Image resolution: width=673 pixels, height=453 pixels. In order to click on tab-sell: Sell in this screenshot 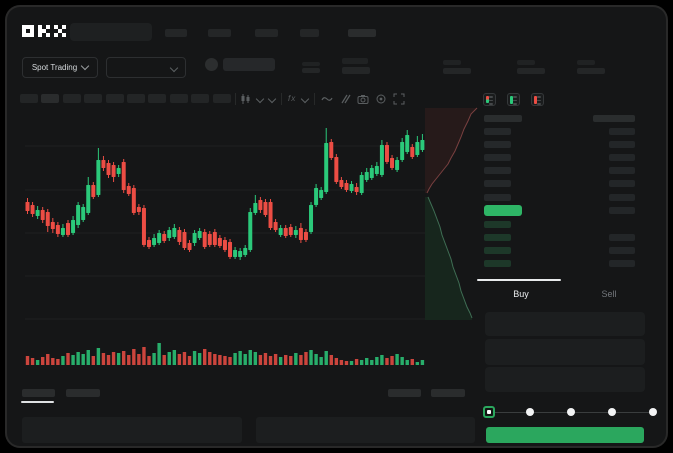, I will do `click(609, 294)`.